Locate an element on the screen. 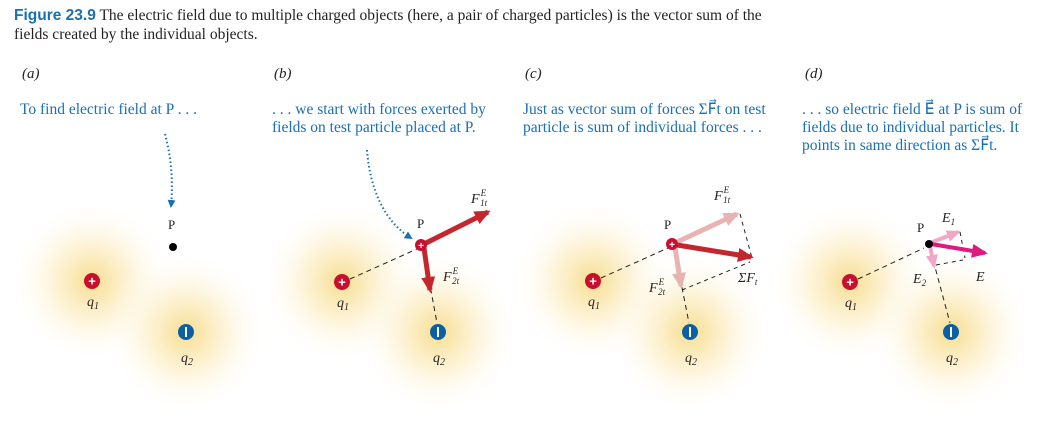 The width and height of the screenshot is (1057, 441). field-e2-label: E2 is located at coordinates (919, 280).